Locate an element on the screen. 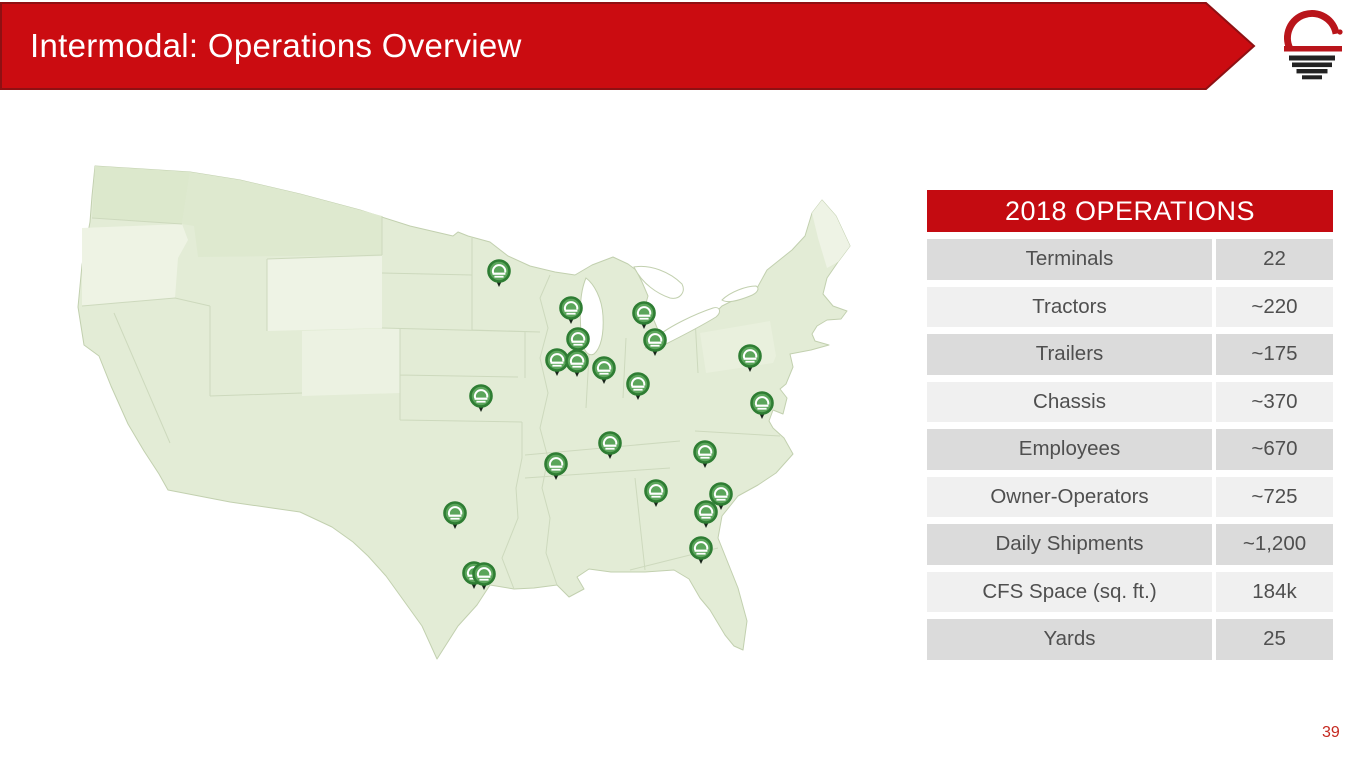  page-title: Intermodal: Operations Overview is located at coordinates (276, 45).